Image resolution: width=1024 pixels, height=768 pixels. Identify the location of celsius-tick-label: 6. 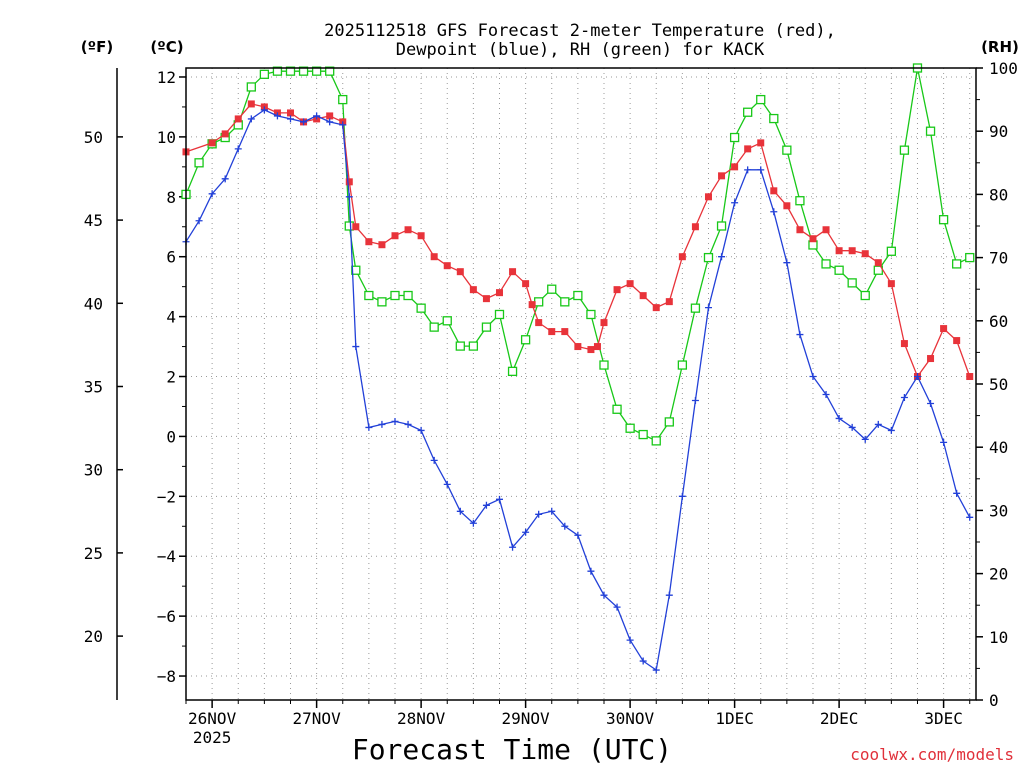
(171, 257).